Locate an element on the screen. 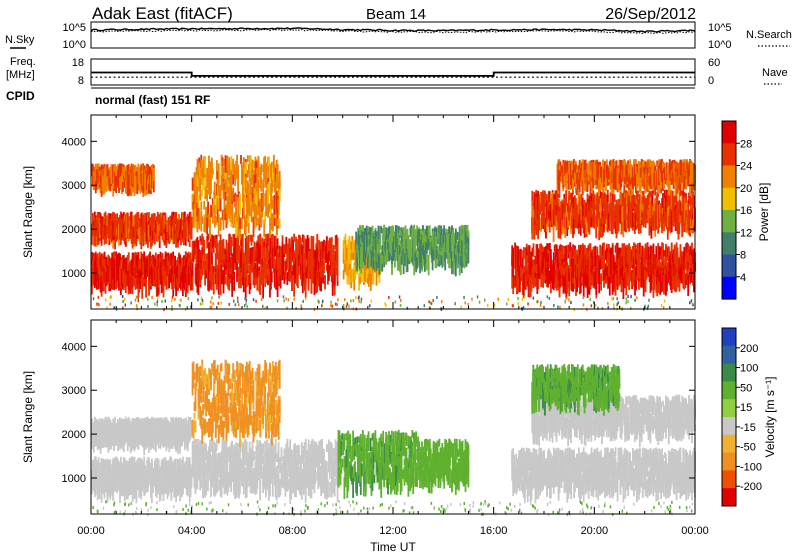 The height and width of the screenshot is (554, 800). nave-label: Nave is located at coordinates (775, 73).